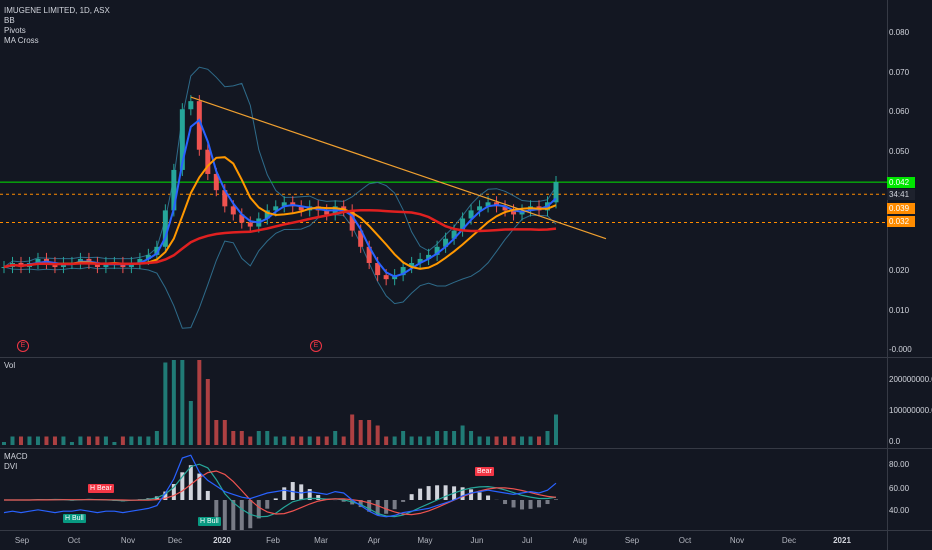  I want to click on price-tag-last: 0.042, so click(901, 182).